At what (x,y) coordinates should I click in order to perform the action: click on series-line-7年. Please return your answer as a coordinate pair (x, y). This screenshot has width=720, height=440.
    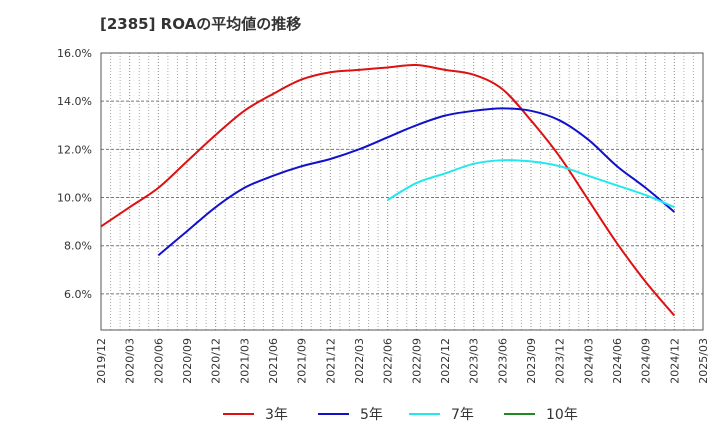
    Looking at the image, I should click on (531, 184).